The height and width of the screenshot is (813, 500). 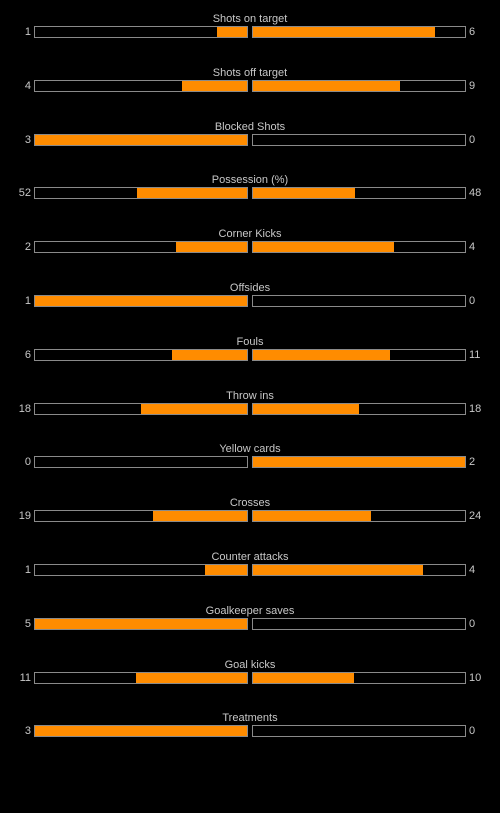 I want to click on stat-row-goalkeeper-saves: Goalkeeper saves 5 0, so click(x=250, y=624).